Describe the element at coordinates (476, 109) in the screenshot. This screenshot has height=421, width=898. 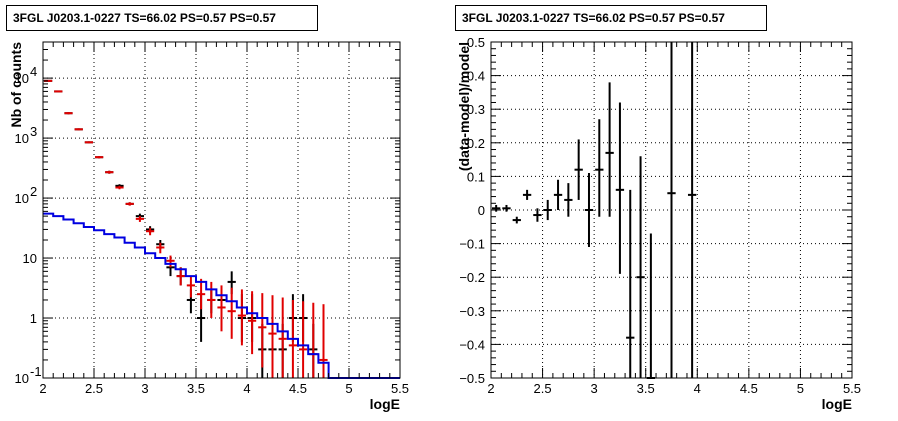
I see `y-tick-label: 0.3` at that location.